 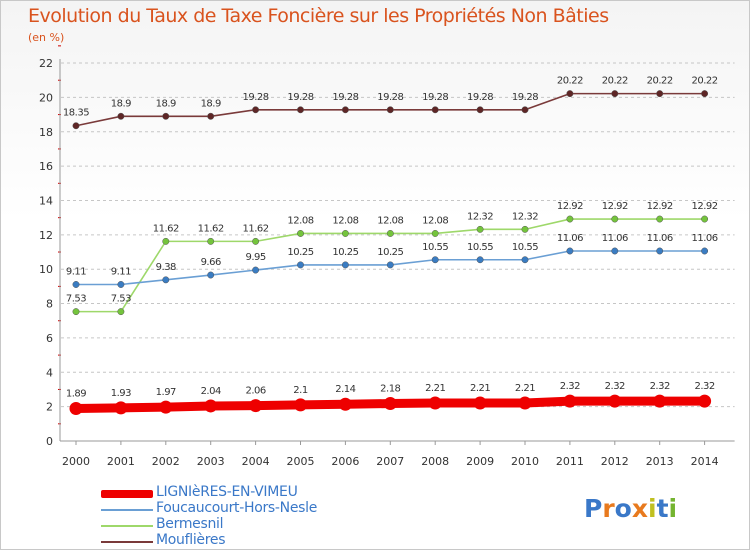 I want to click on data-label: 2.21, so click(x=480, y=388).